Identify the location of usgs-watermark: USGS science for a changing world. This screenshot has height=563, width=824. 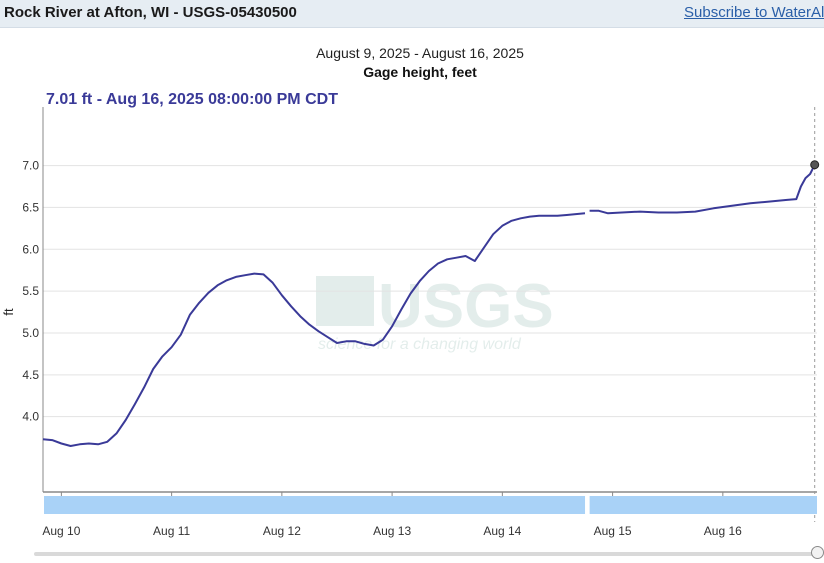
(435, 312).